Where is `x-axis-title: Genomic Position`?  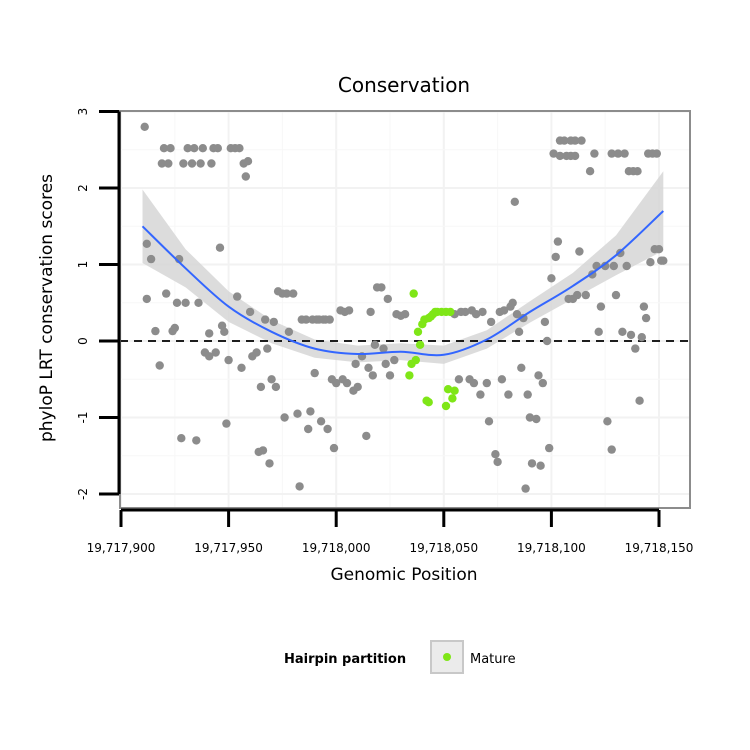
x-axis-title: Genomic Position is located at coordinates (403, 575).